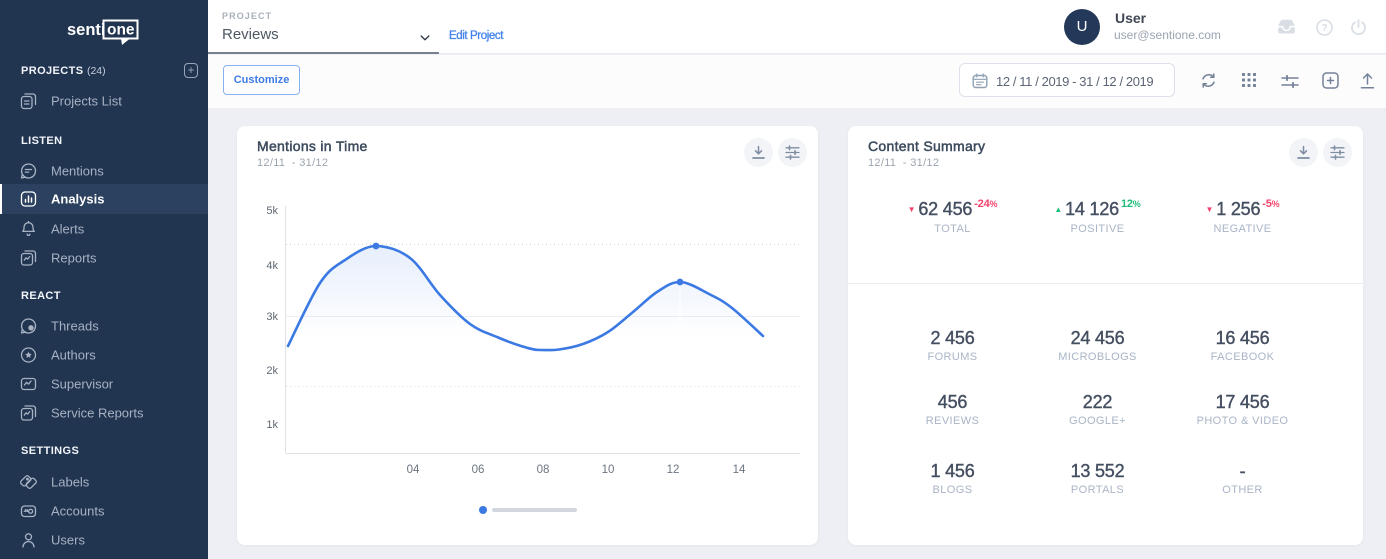 The height and width of the screenshot is (559, 1386). What do you see at coordinates (272, 211) in the screenshot?
I see `svg-text: 5k` at bounding box center [272, 211].